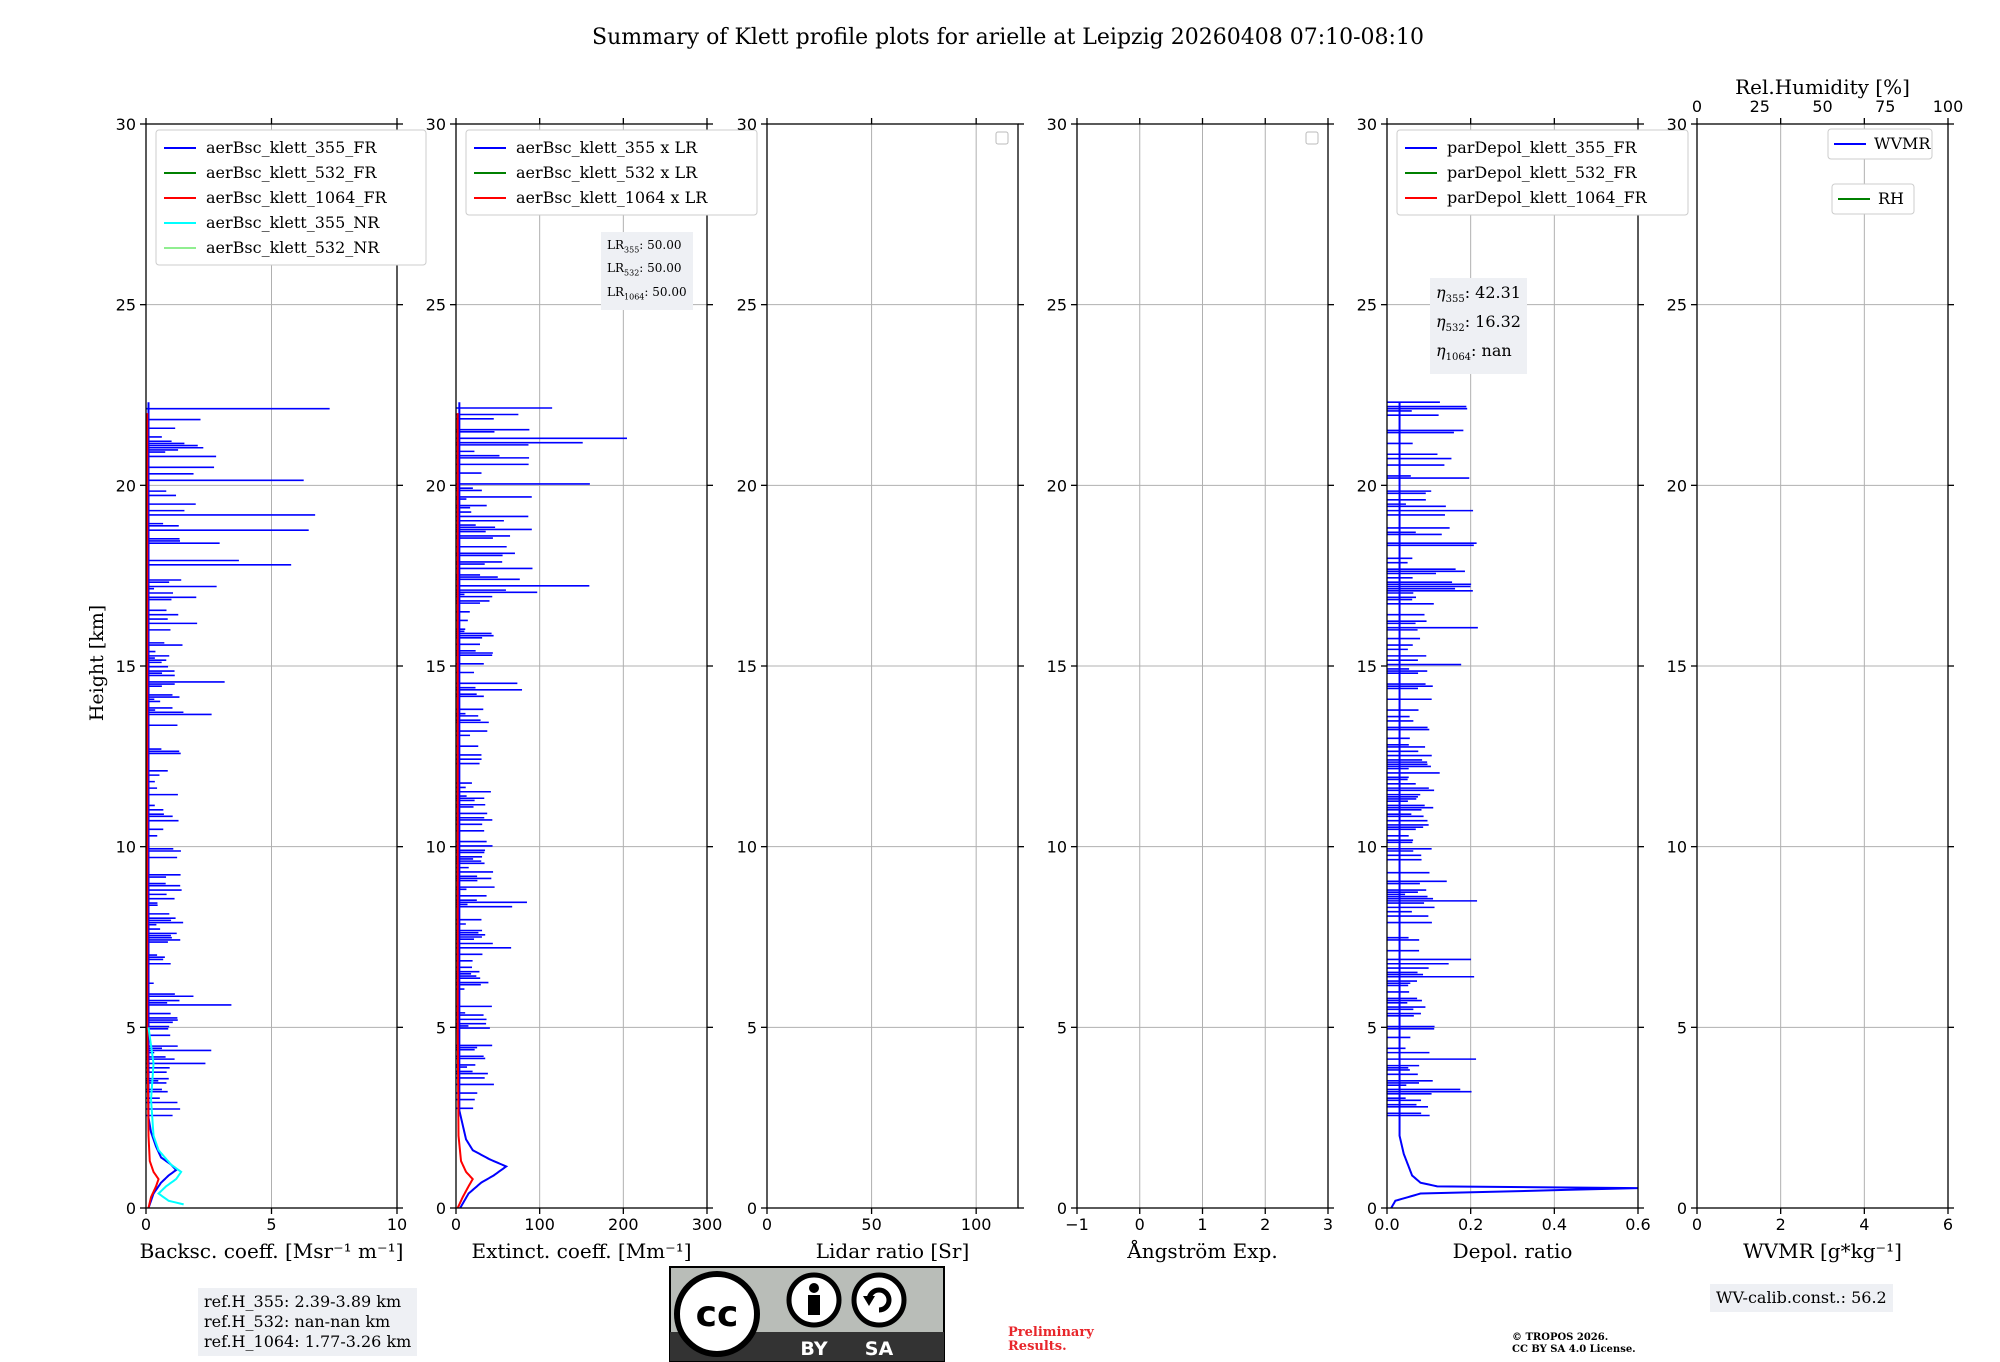 The image size is (2000, 1362). Describe the element at coordinates (581, 1251) in the screenshot. I see `x-axis-label: Extinct. coeff. [Mm⁻¹]` at that location.